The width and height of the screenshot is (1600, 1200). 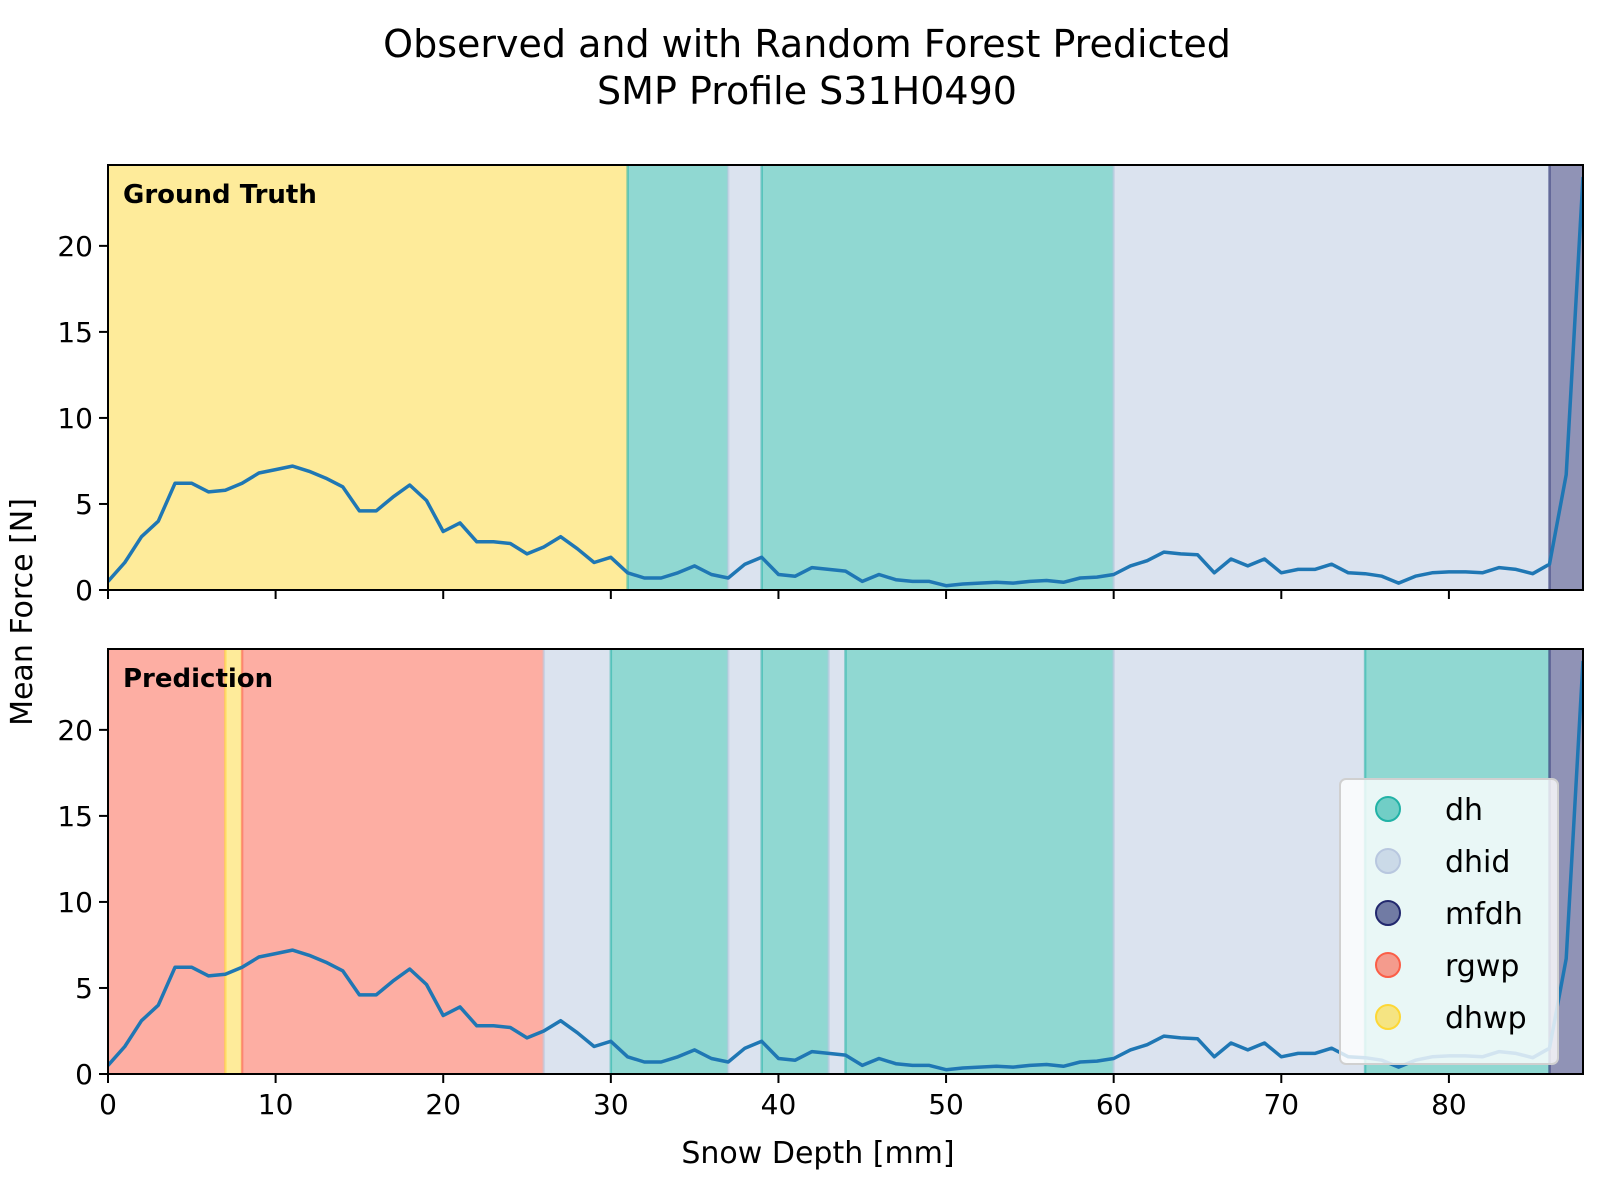 I want to click on legend-label-rgwp: rgwp, so click(x=1482, y=966).